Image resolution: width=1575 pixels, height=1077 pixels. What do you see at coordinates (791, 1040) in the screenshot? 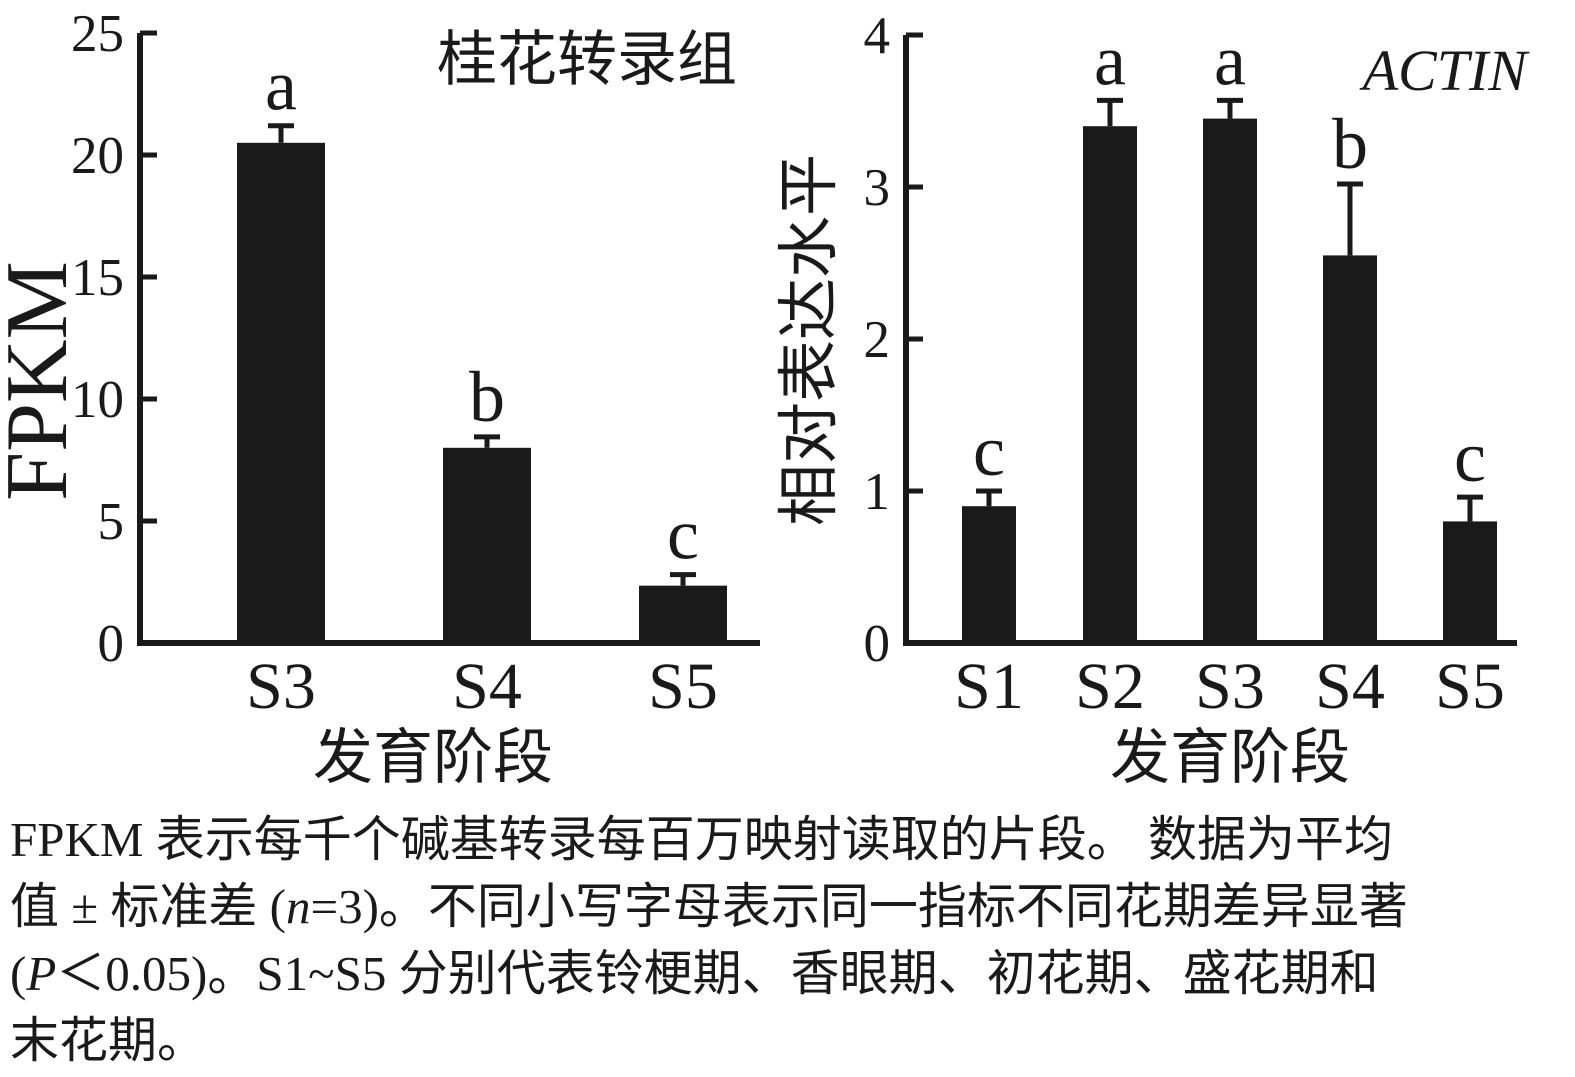
I see `caption-line: 末花期。` at bounding box center [791, 1040].